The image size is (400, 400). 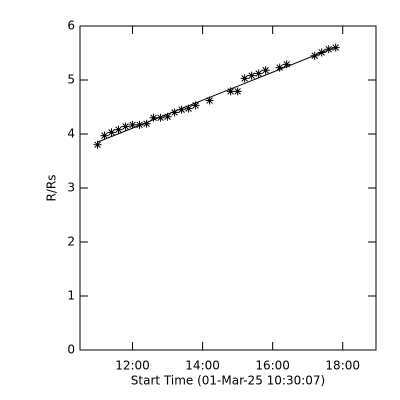 I want to click on y-tick-label: 5, so click(x=71, y=80).